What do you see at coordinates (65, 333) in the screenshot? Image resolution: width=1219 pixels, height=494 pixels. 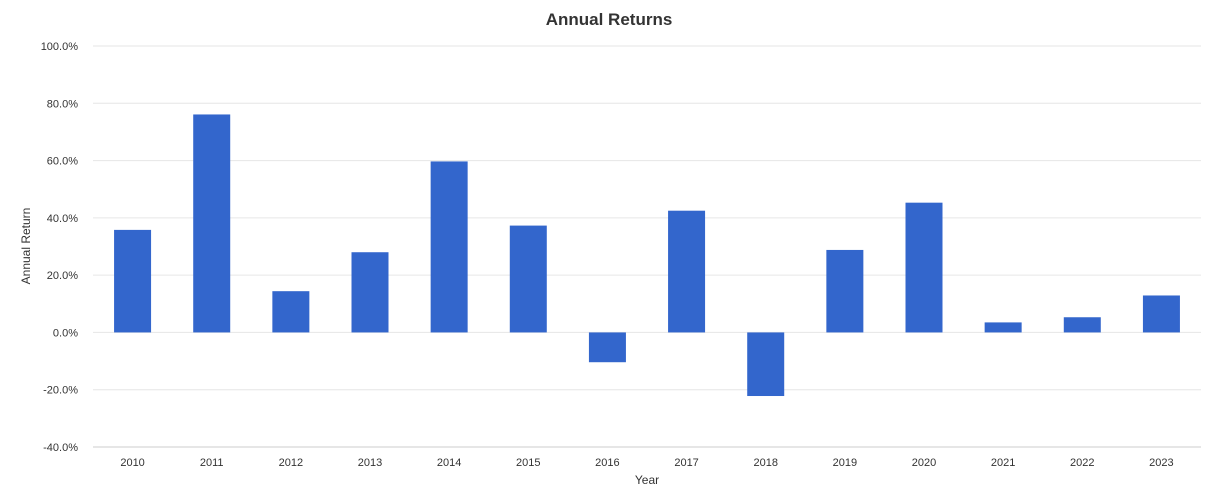 I see `y-tick-label: 0.0%` at bounding box center [65, 333].